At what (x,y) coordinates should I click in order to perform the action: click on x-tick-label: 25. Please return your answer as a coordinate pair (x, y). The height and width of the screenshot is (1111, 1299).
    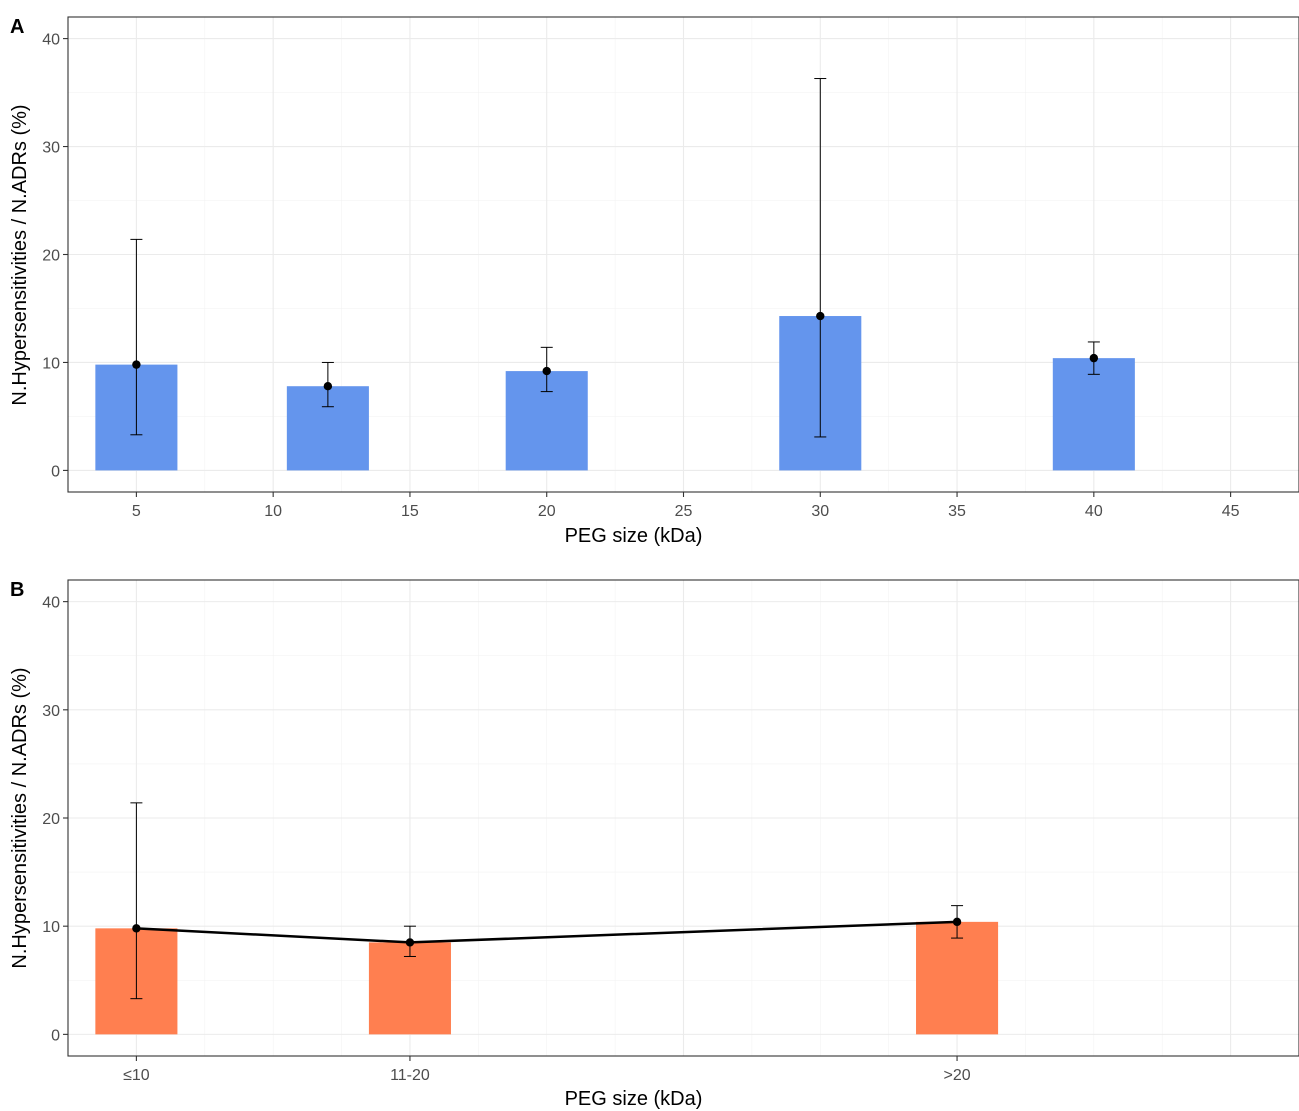
    Looking at the image, I should click on (684, 511).